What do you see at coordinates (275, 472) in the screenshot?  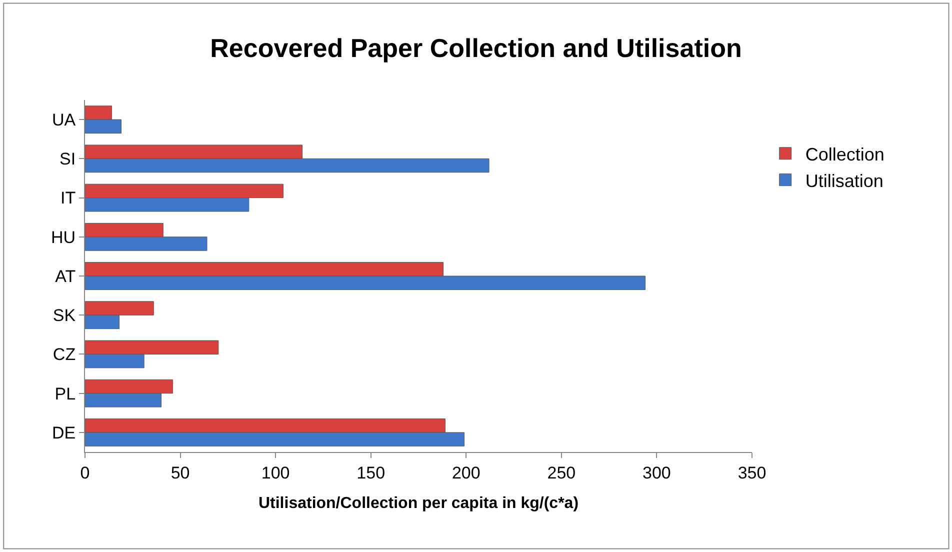 I see `x-tick-label: 100` at bounding box center [275, 472].